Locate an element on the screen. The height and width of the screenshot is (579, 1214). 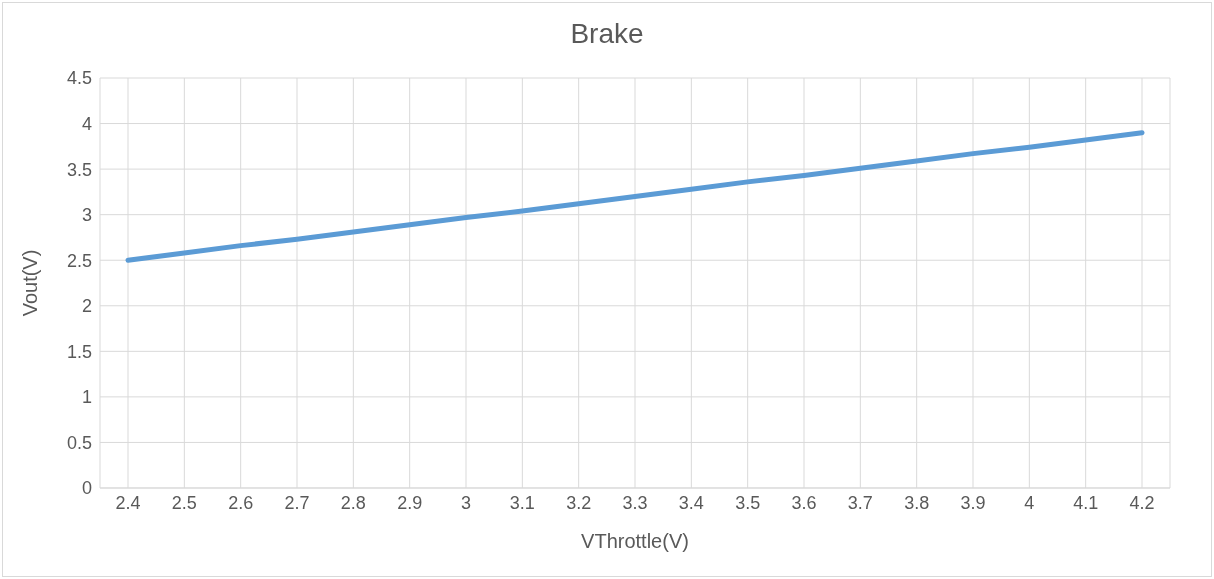
y-tick-label: 0 is located at coordinates (86, 488).